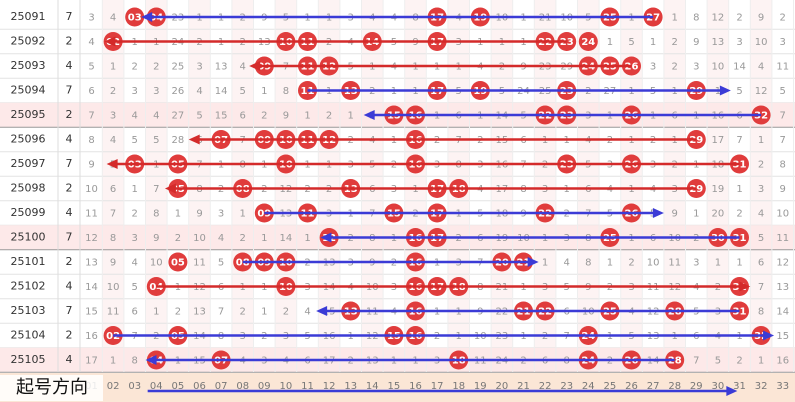 The image size is (795, 402). What do you see at coordinates (28, 16) in the screenshot?
I see `issue: 25091` at bounding box center [28, 16].